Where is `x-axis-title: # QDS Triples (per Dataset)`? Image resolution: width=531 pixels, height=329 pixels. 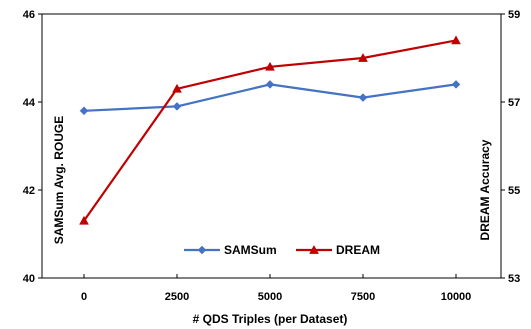 x-axis-title: # QDS Triples (per Dataset) is located at coordinates (270, 319).